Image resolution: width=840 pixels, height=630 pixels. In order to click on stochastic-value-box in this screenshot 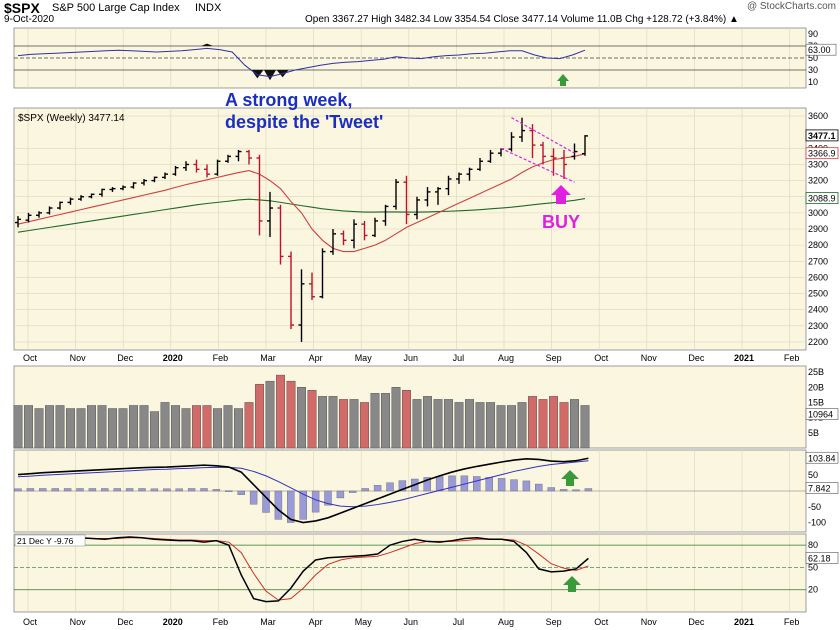, I will do `click(822, 558)`.